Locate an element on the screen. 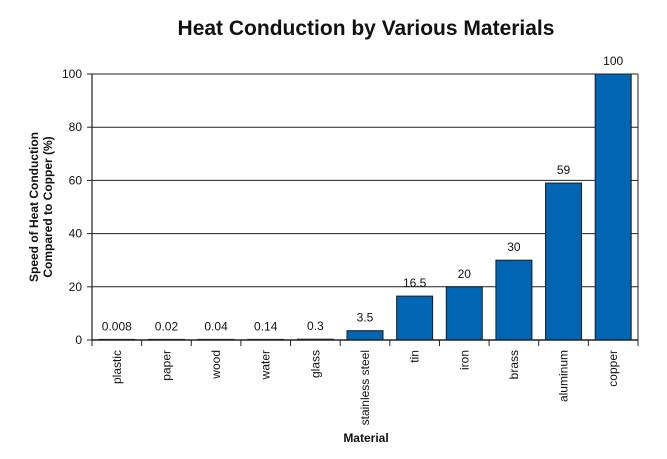 This screenshot has height=459, width=667. data-label: 30 is located at coordinates (514, 247).